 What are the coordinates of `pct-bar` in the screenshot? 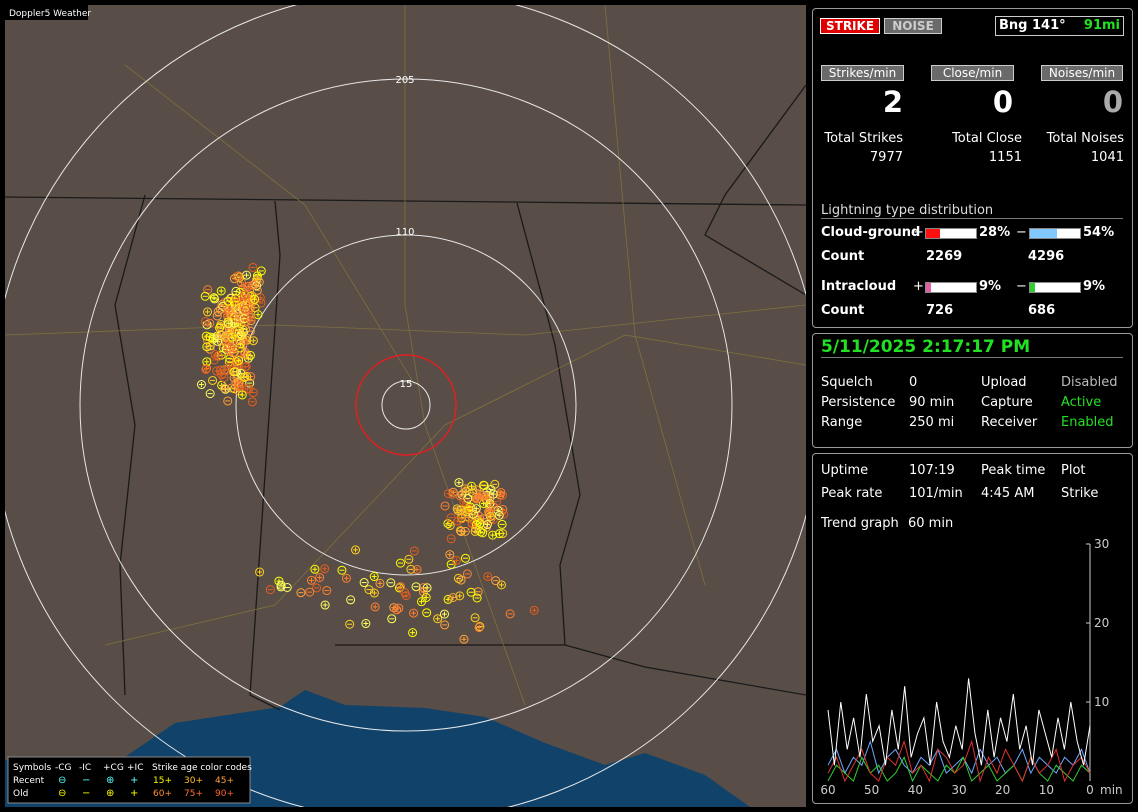 It's located at (951, 233).